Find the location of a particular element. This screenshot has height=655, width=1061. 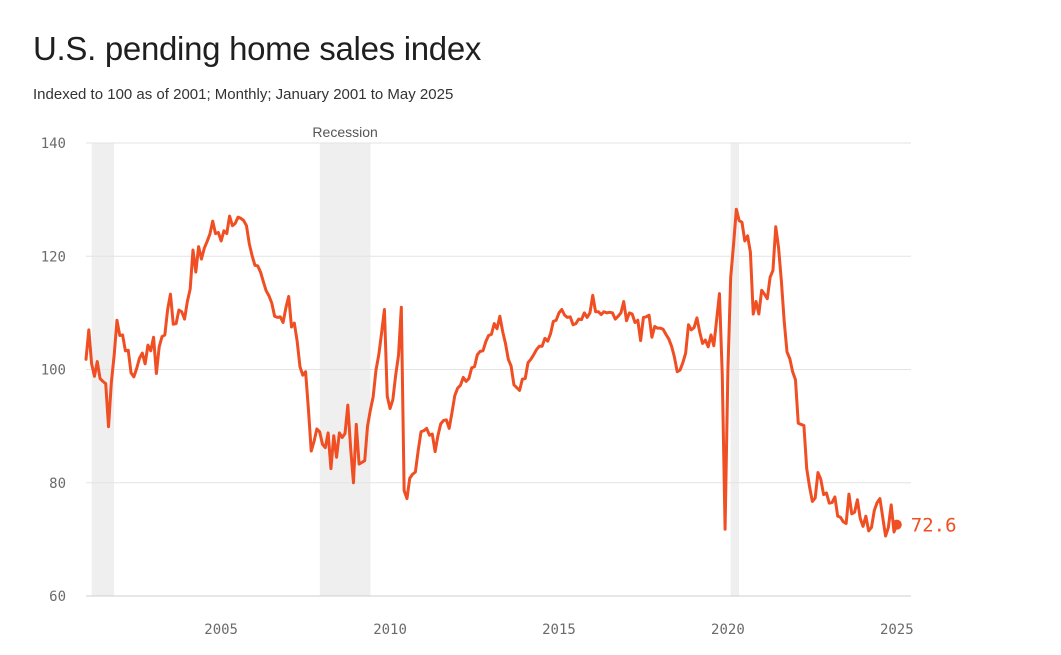

y-tick-label: 100 is located at coordinates (53, 371).